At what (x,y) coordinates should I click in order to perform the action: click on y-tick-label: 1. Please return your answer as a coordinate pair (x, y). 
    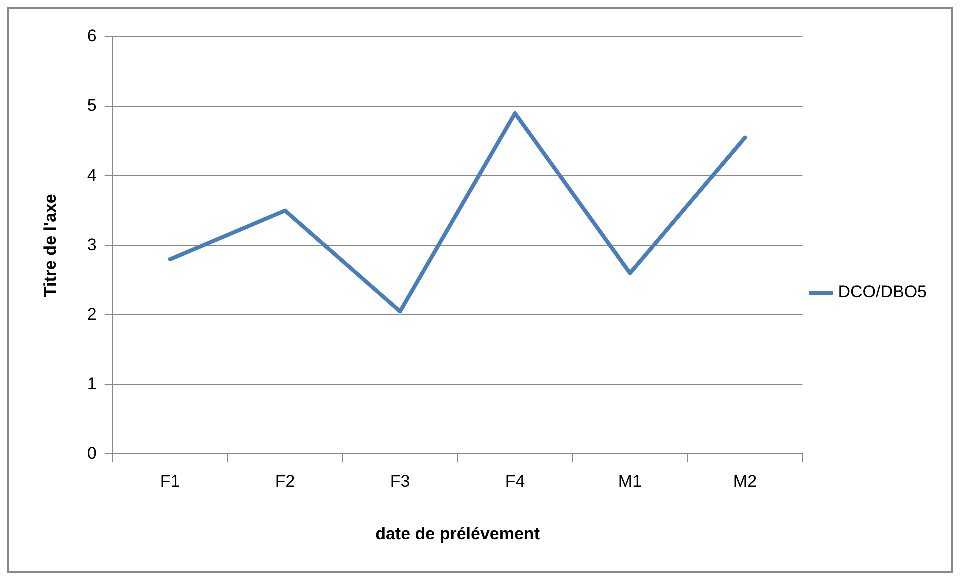
    Looking at the image, I should click on (92, 384).